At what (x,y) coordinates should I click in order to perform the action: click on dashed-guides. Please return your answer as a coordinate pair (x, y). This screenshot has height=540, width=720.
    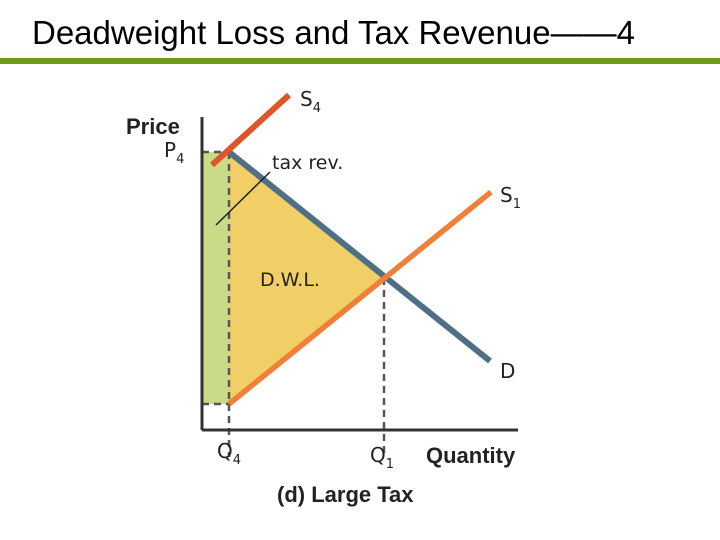
    Looking at the image, I should click on (294, 303).